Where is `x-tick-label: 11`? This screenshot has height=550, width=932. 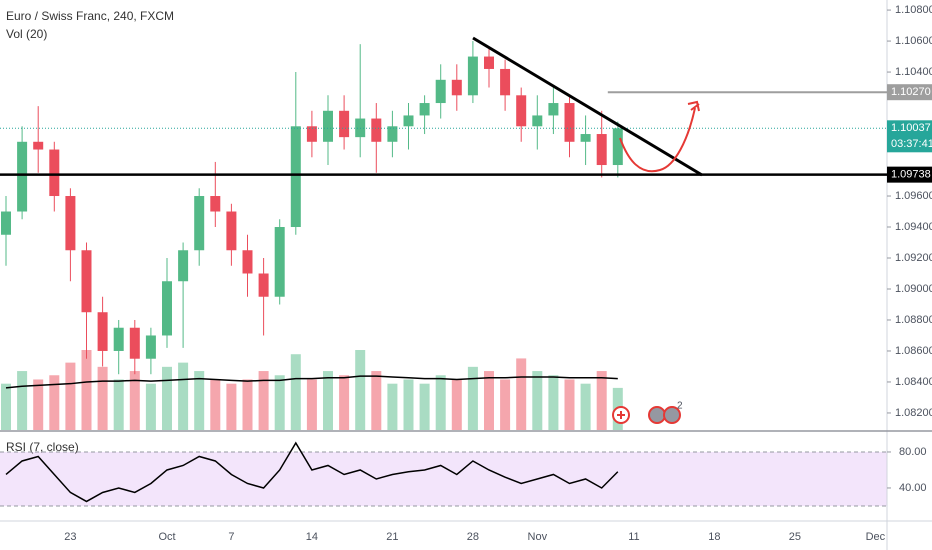
x-tick-label: 11 is located at coordinates (633, 537).